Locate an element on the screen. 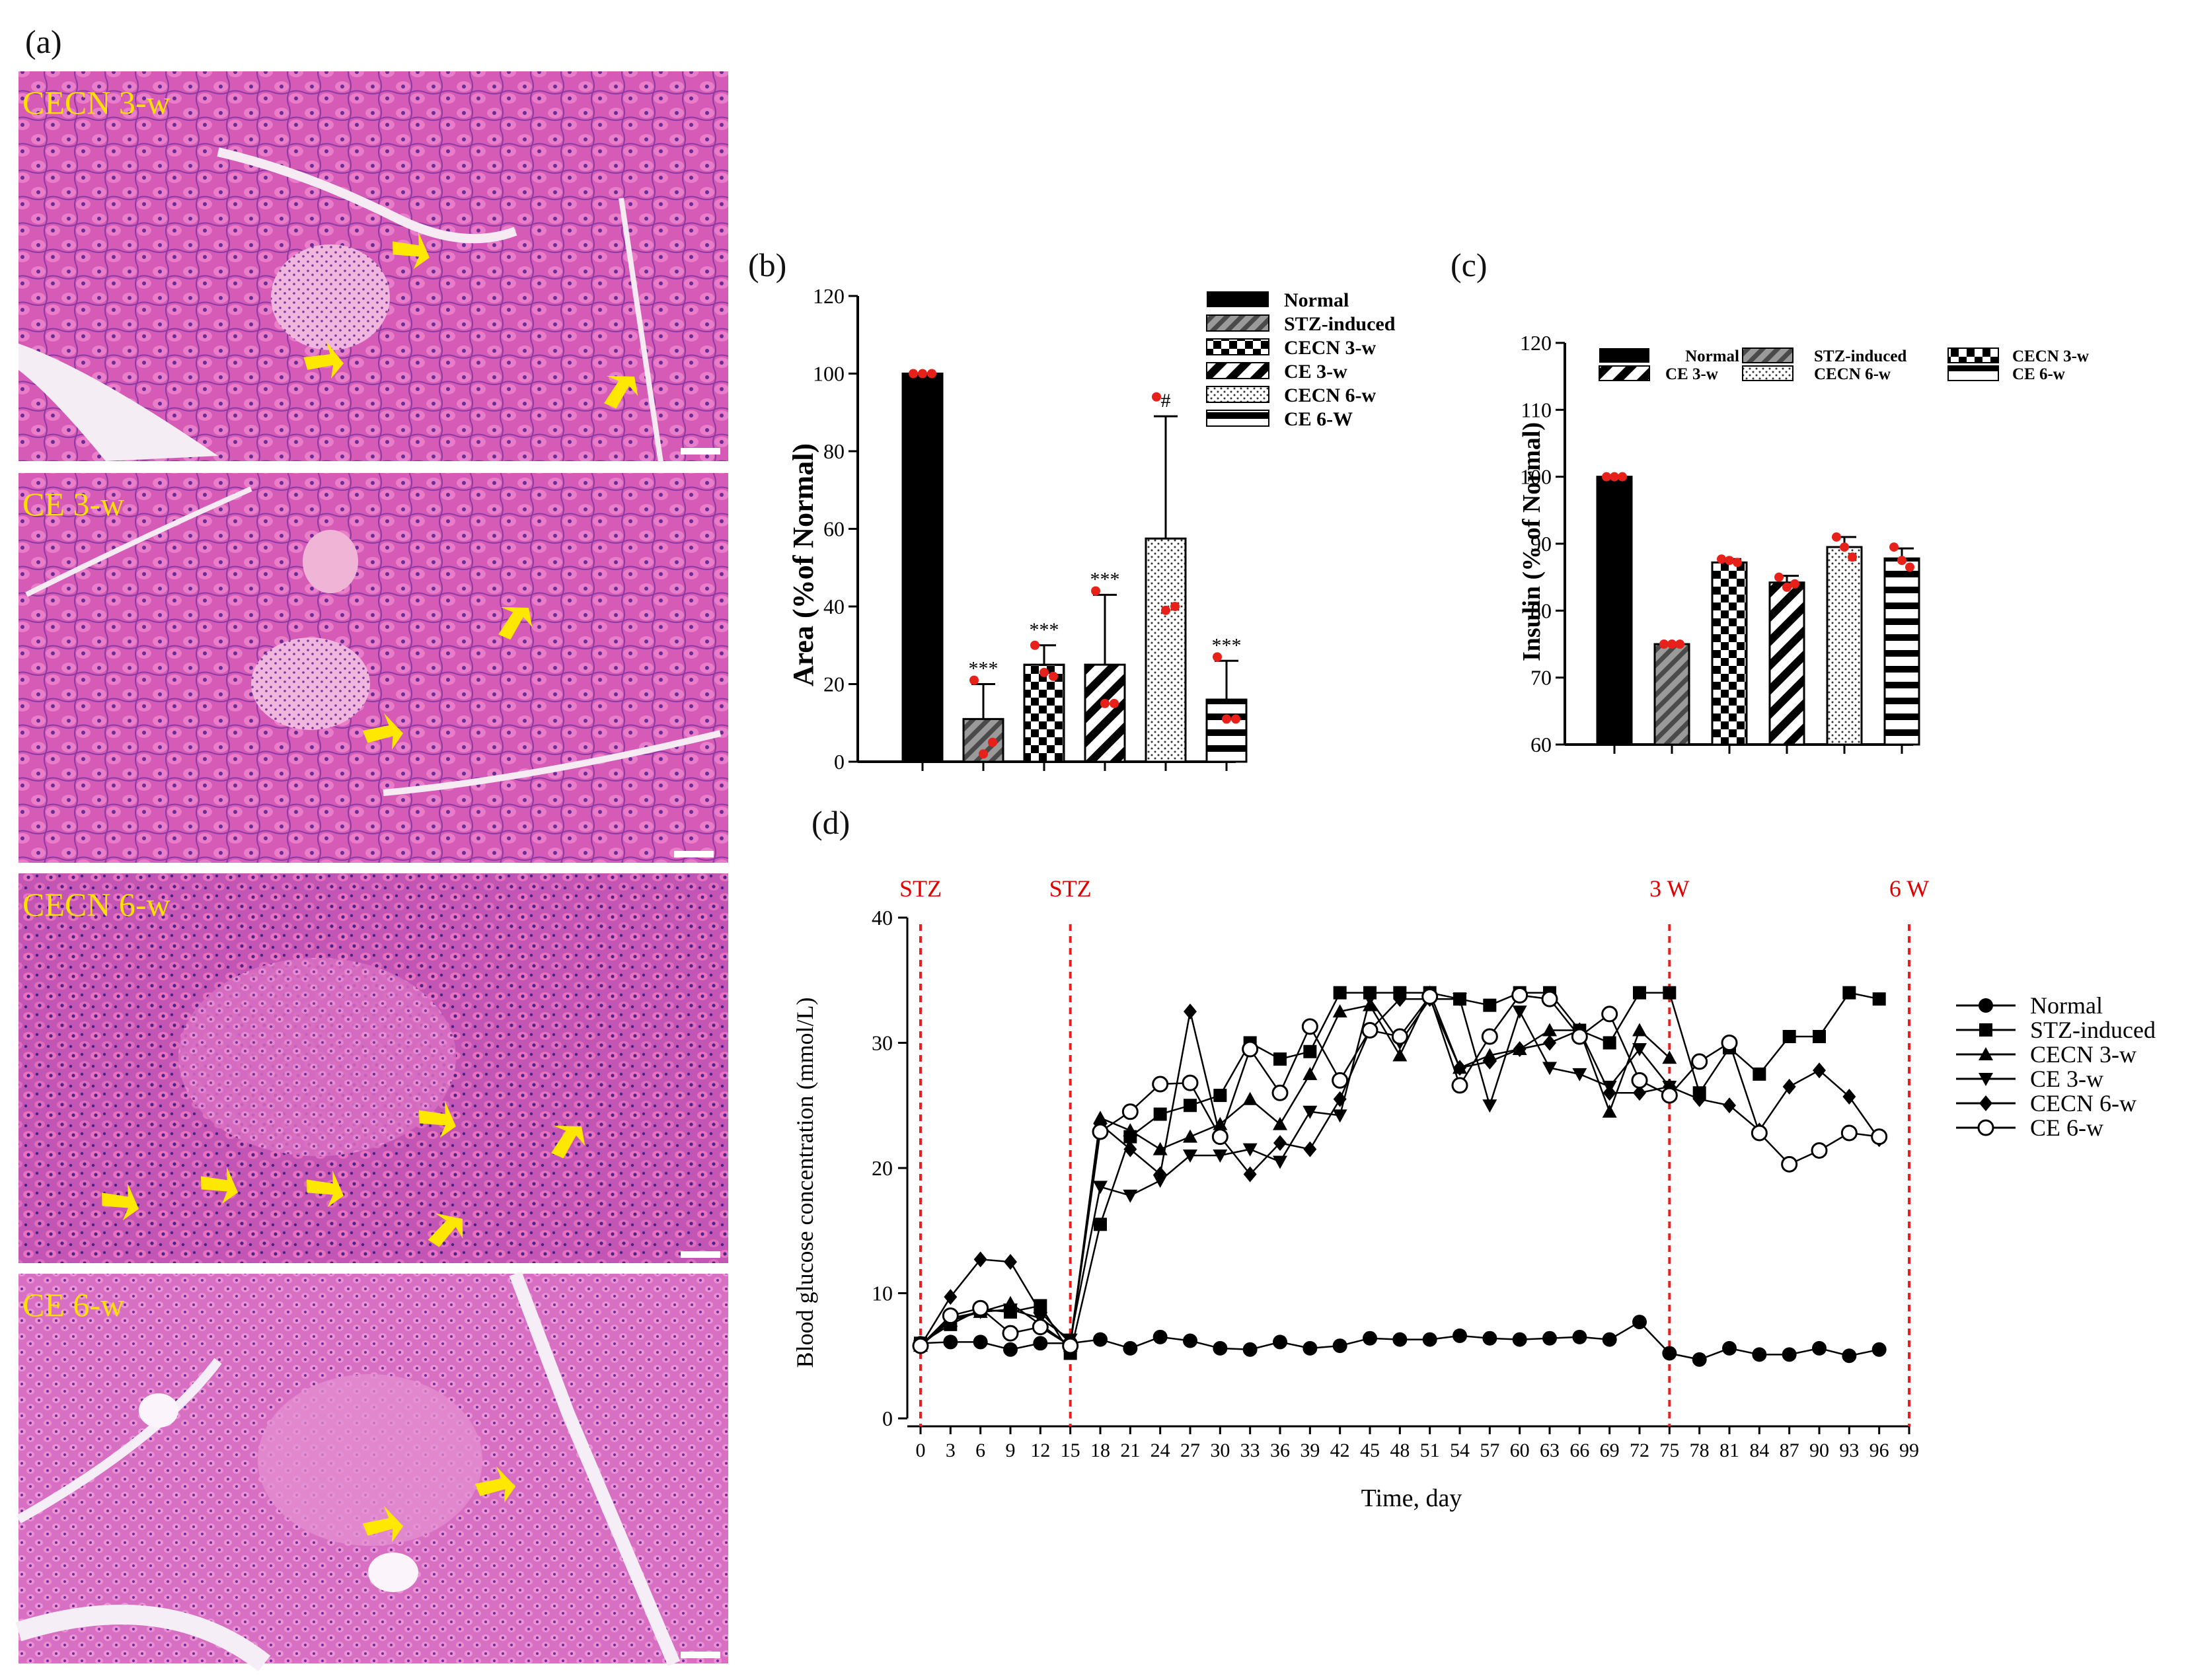 The width and height of the screenshot is (2190, 1680). series-cecn-3-w is located at coordinates (1295, 1168).